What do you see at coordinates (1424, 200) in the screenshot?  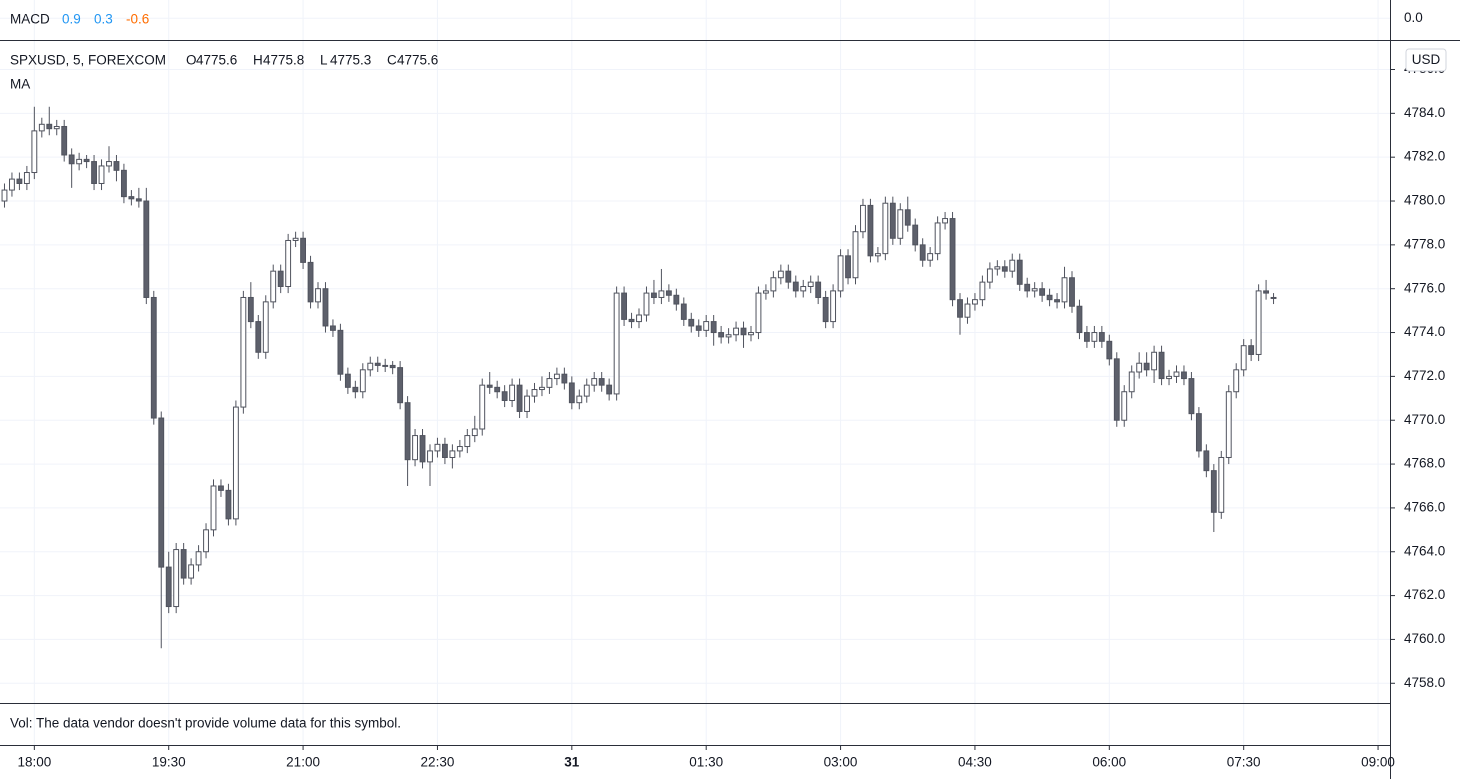 I see `y-tick-label: 4780.0` at bounding box center [1424, 200].